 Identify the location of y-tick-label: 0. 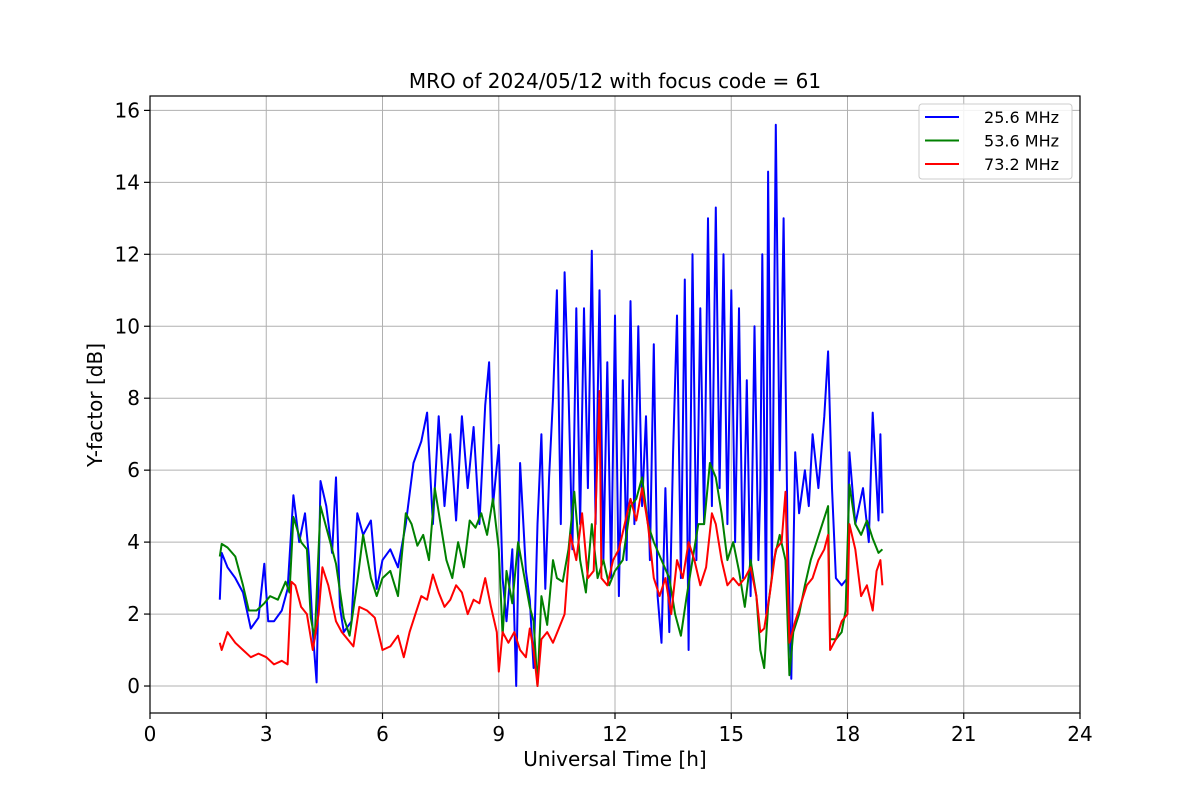
(133, 686).